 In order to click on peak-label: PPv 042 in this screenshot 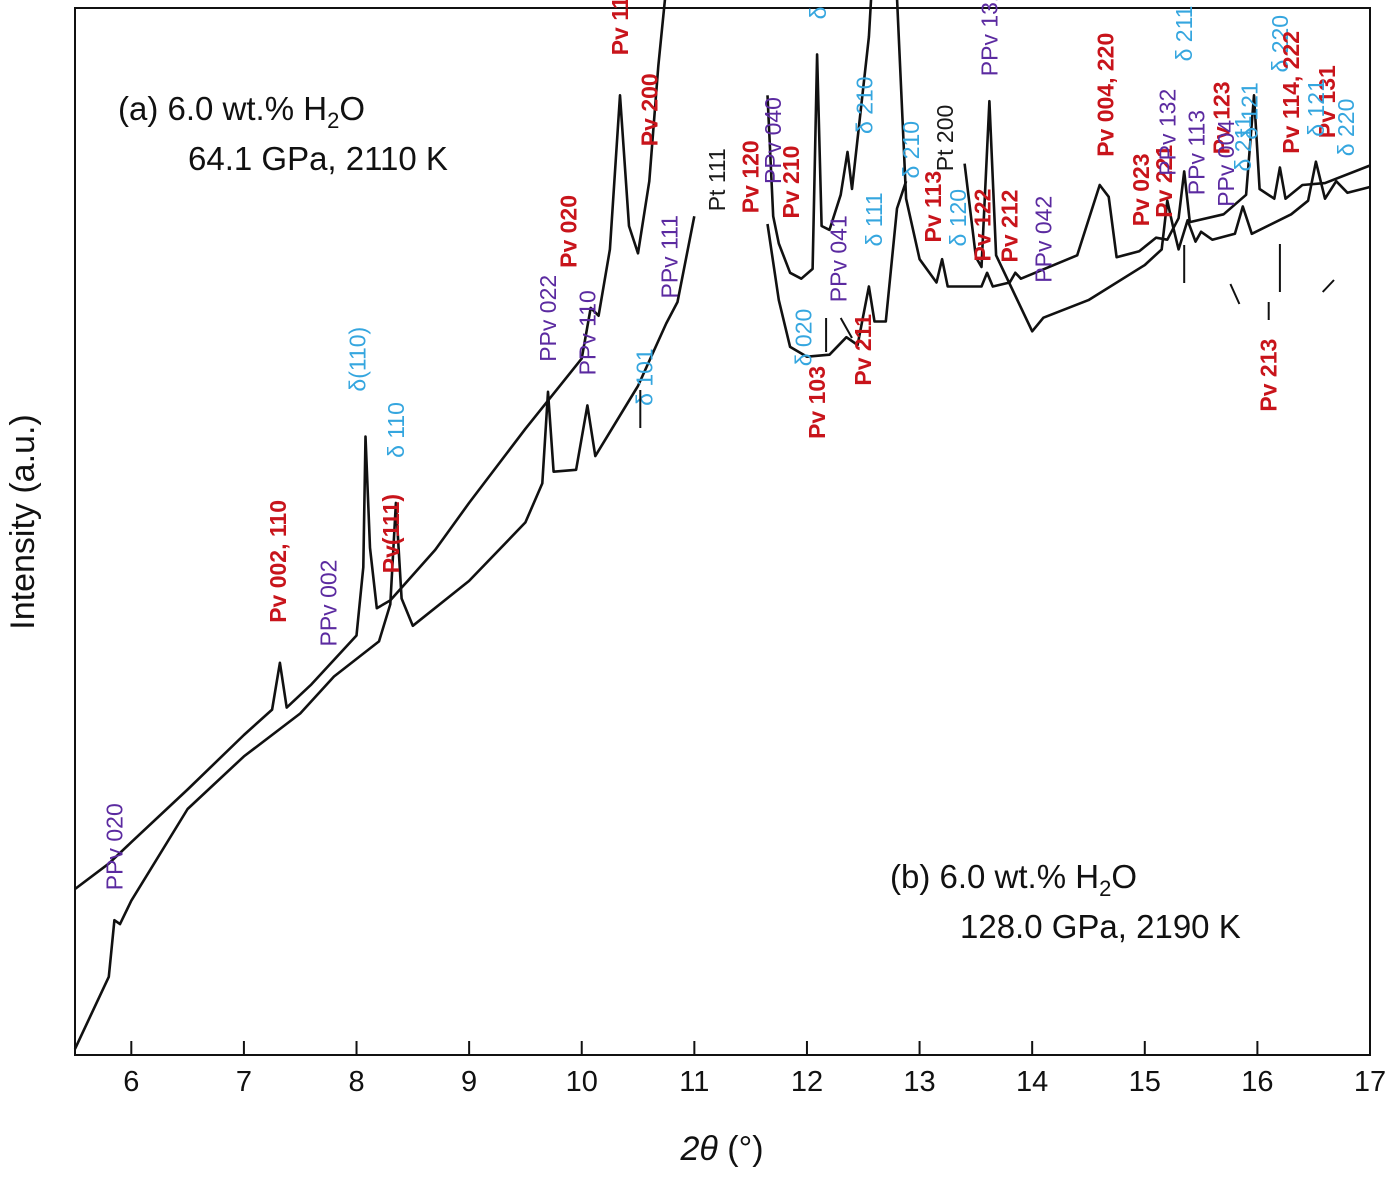, I will do `click(1043, 239)`.